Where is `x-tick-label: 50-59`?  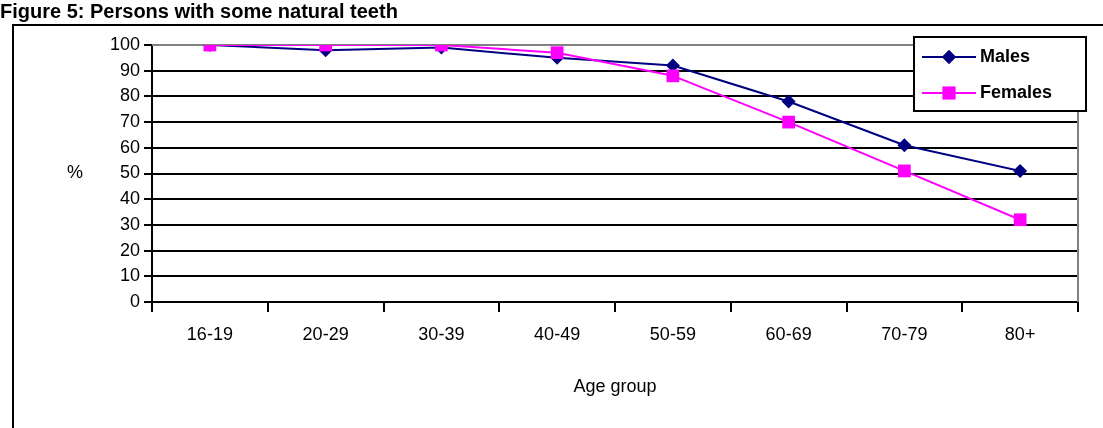 x-tick-label: 50-59 is located at coordinates (672, 333).